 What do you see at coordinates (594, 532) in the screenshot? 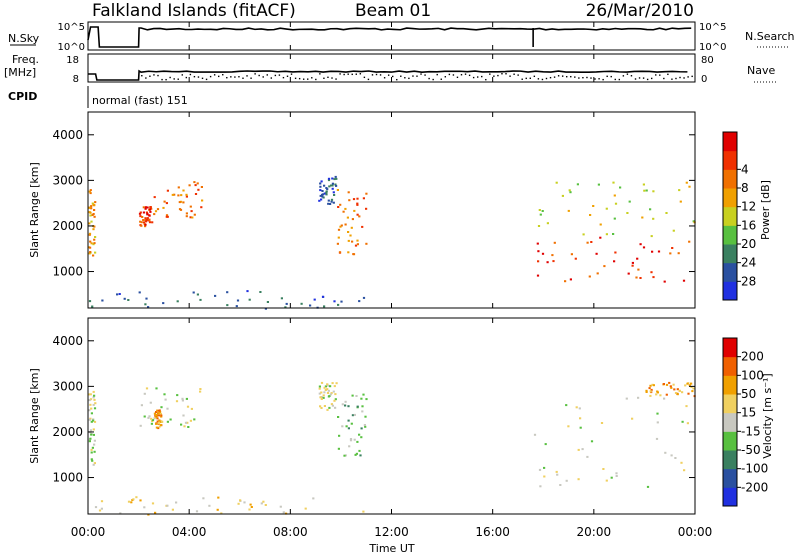
I see `x-tick-label: 20:00` at bounding box center [594, 532].